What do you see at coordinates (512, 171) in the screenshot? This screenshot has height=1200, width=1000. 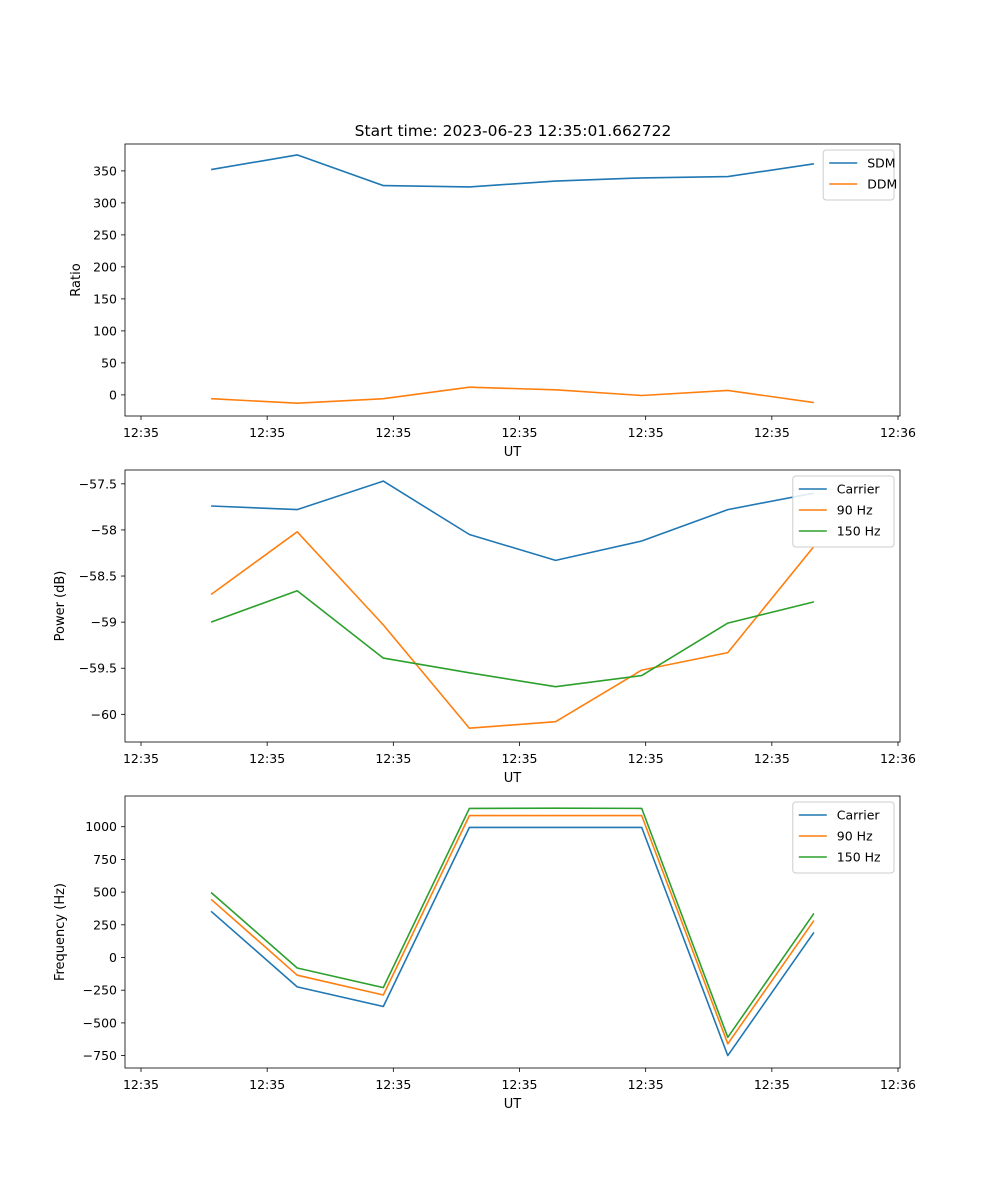 I see `series-line-sdm` at bounding box center [512, 171].